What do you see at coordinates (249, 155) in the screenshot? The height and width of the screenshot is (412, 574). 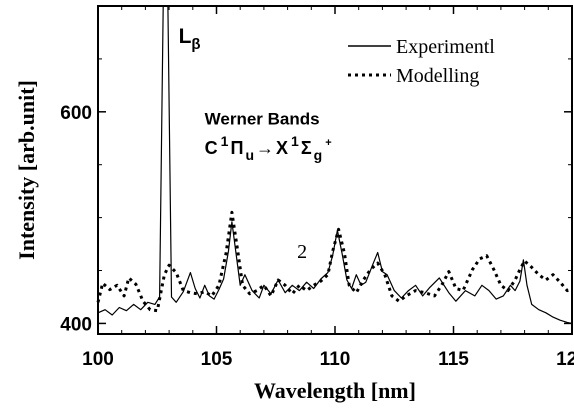 I see `transition-pi-sub: u` at bounding box center [249, 155].